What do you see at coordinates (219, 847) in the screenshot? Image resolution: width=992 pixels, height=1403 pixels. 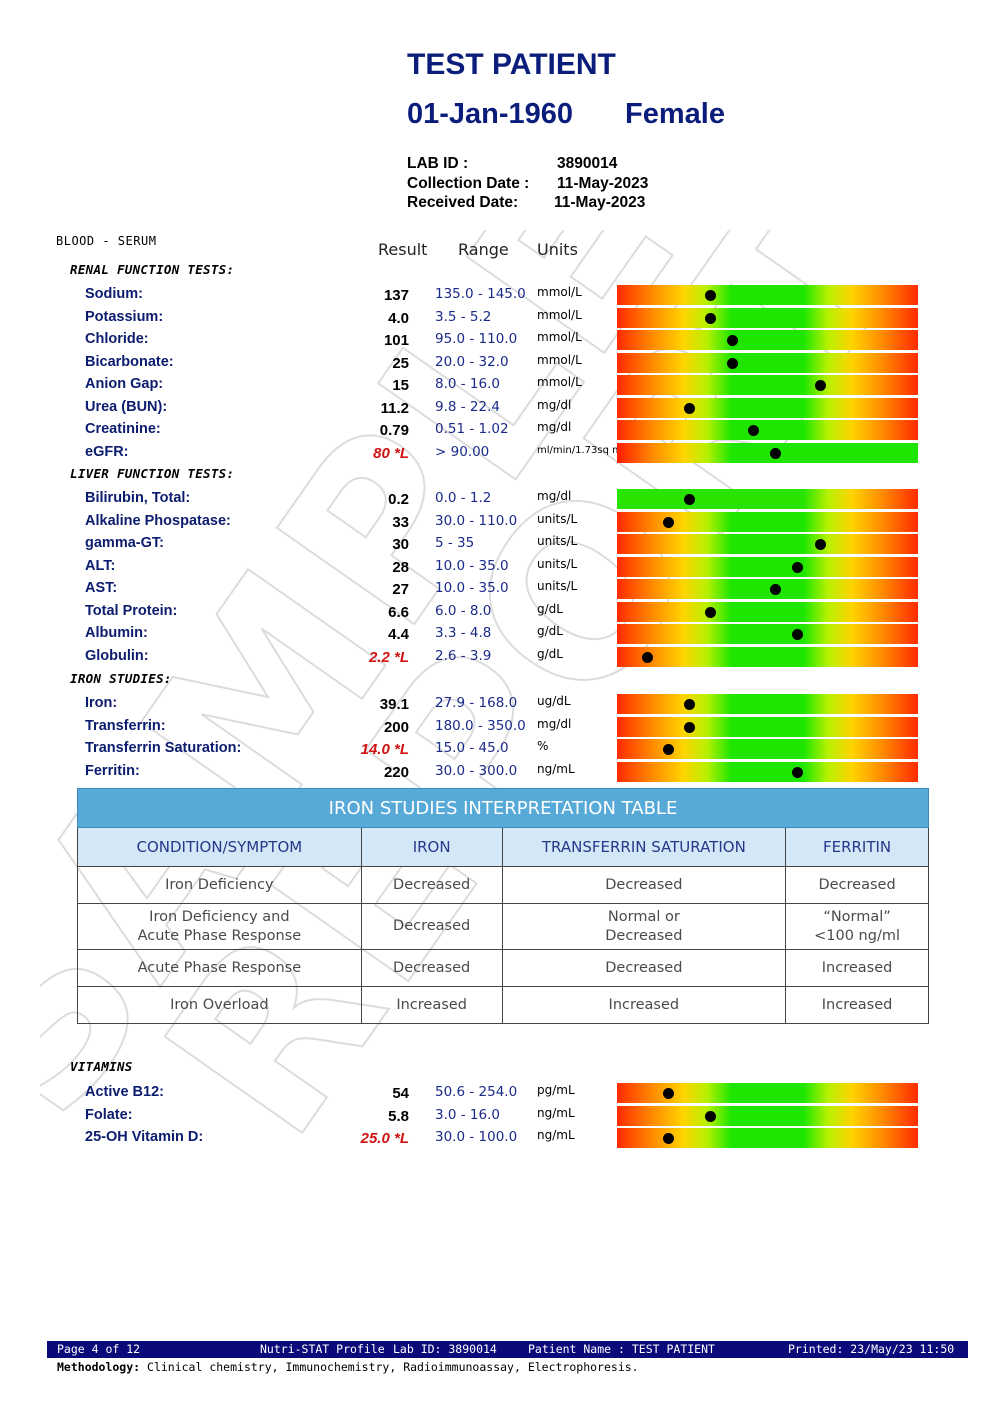 I see `interpretation-header-cell: CONDITION/SYMPTOM` at bounding box center [219, 847].